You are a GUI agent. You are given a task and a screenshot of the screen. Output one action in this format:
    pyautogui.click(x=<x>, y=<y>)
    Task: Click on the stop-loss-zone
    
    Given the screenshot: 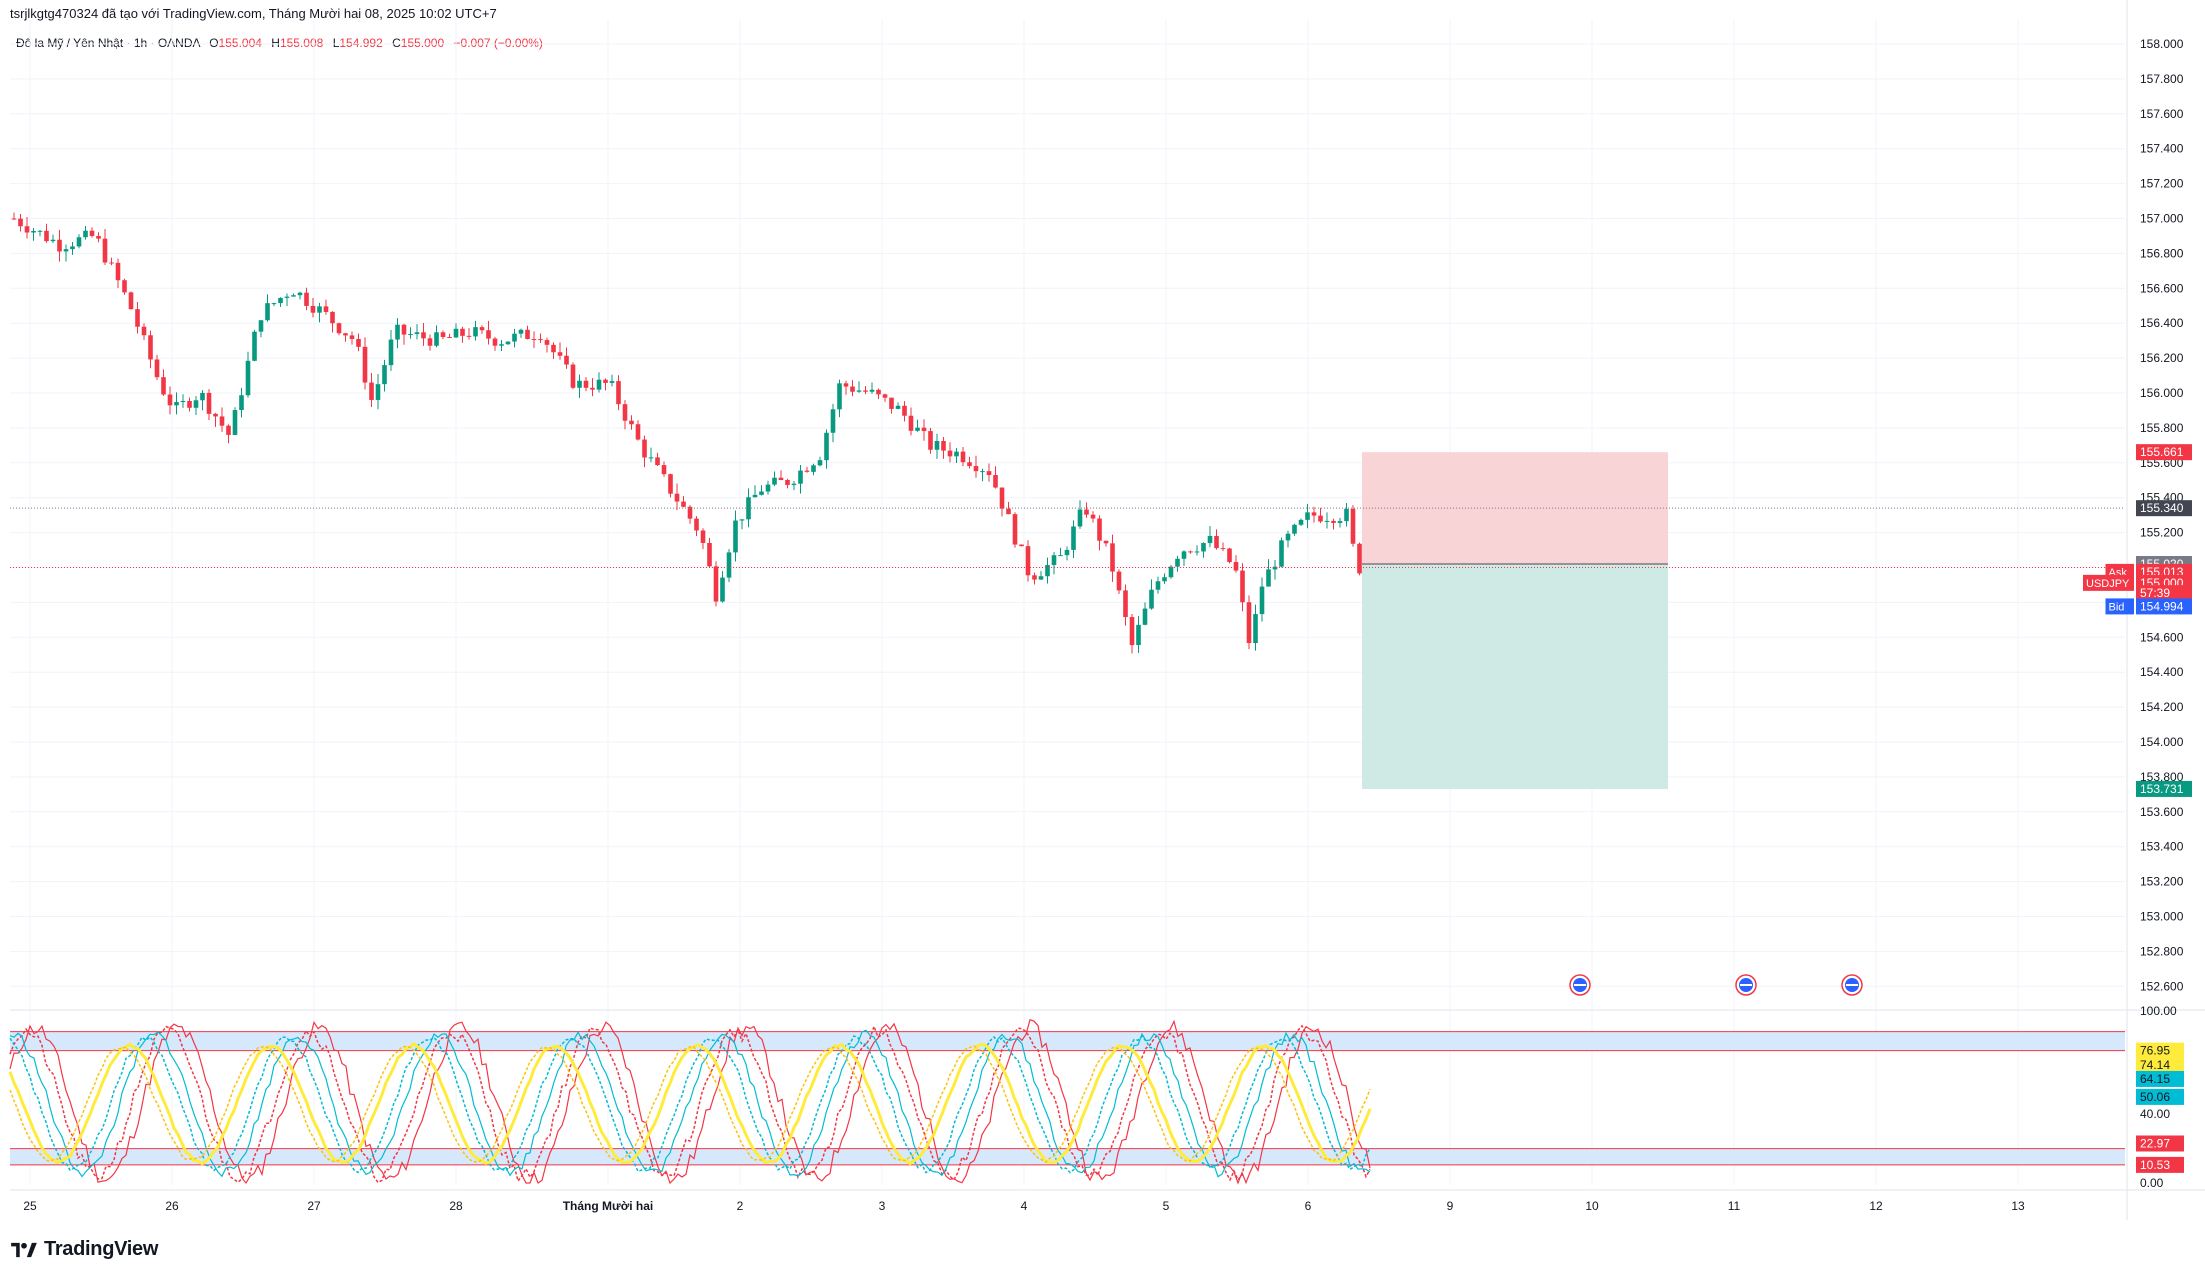 What is the action you would take?
    pyautogui.click(x=1515, y=508)
    